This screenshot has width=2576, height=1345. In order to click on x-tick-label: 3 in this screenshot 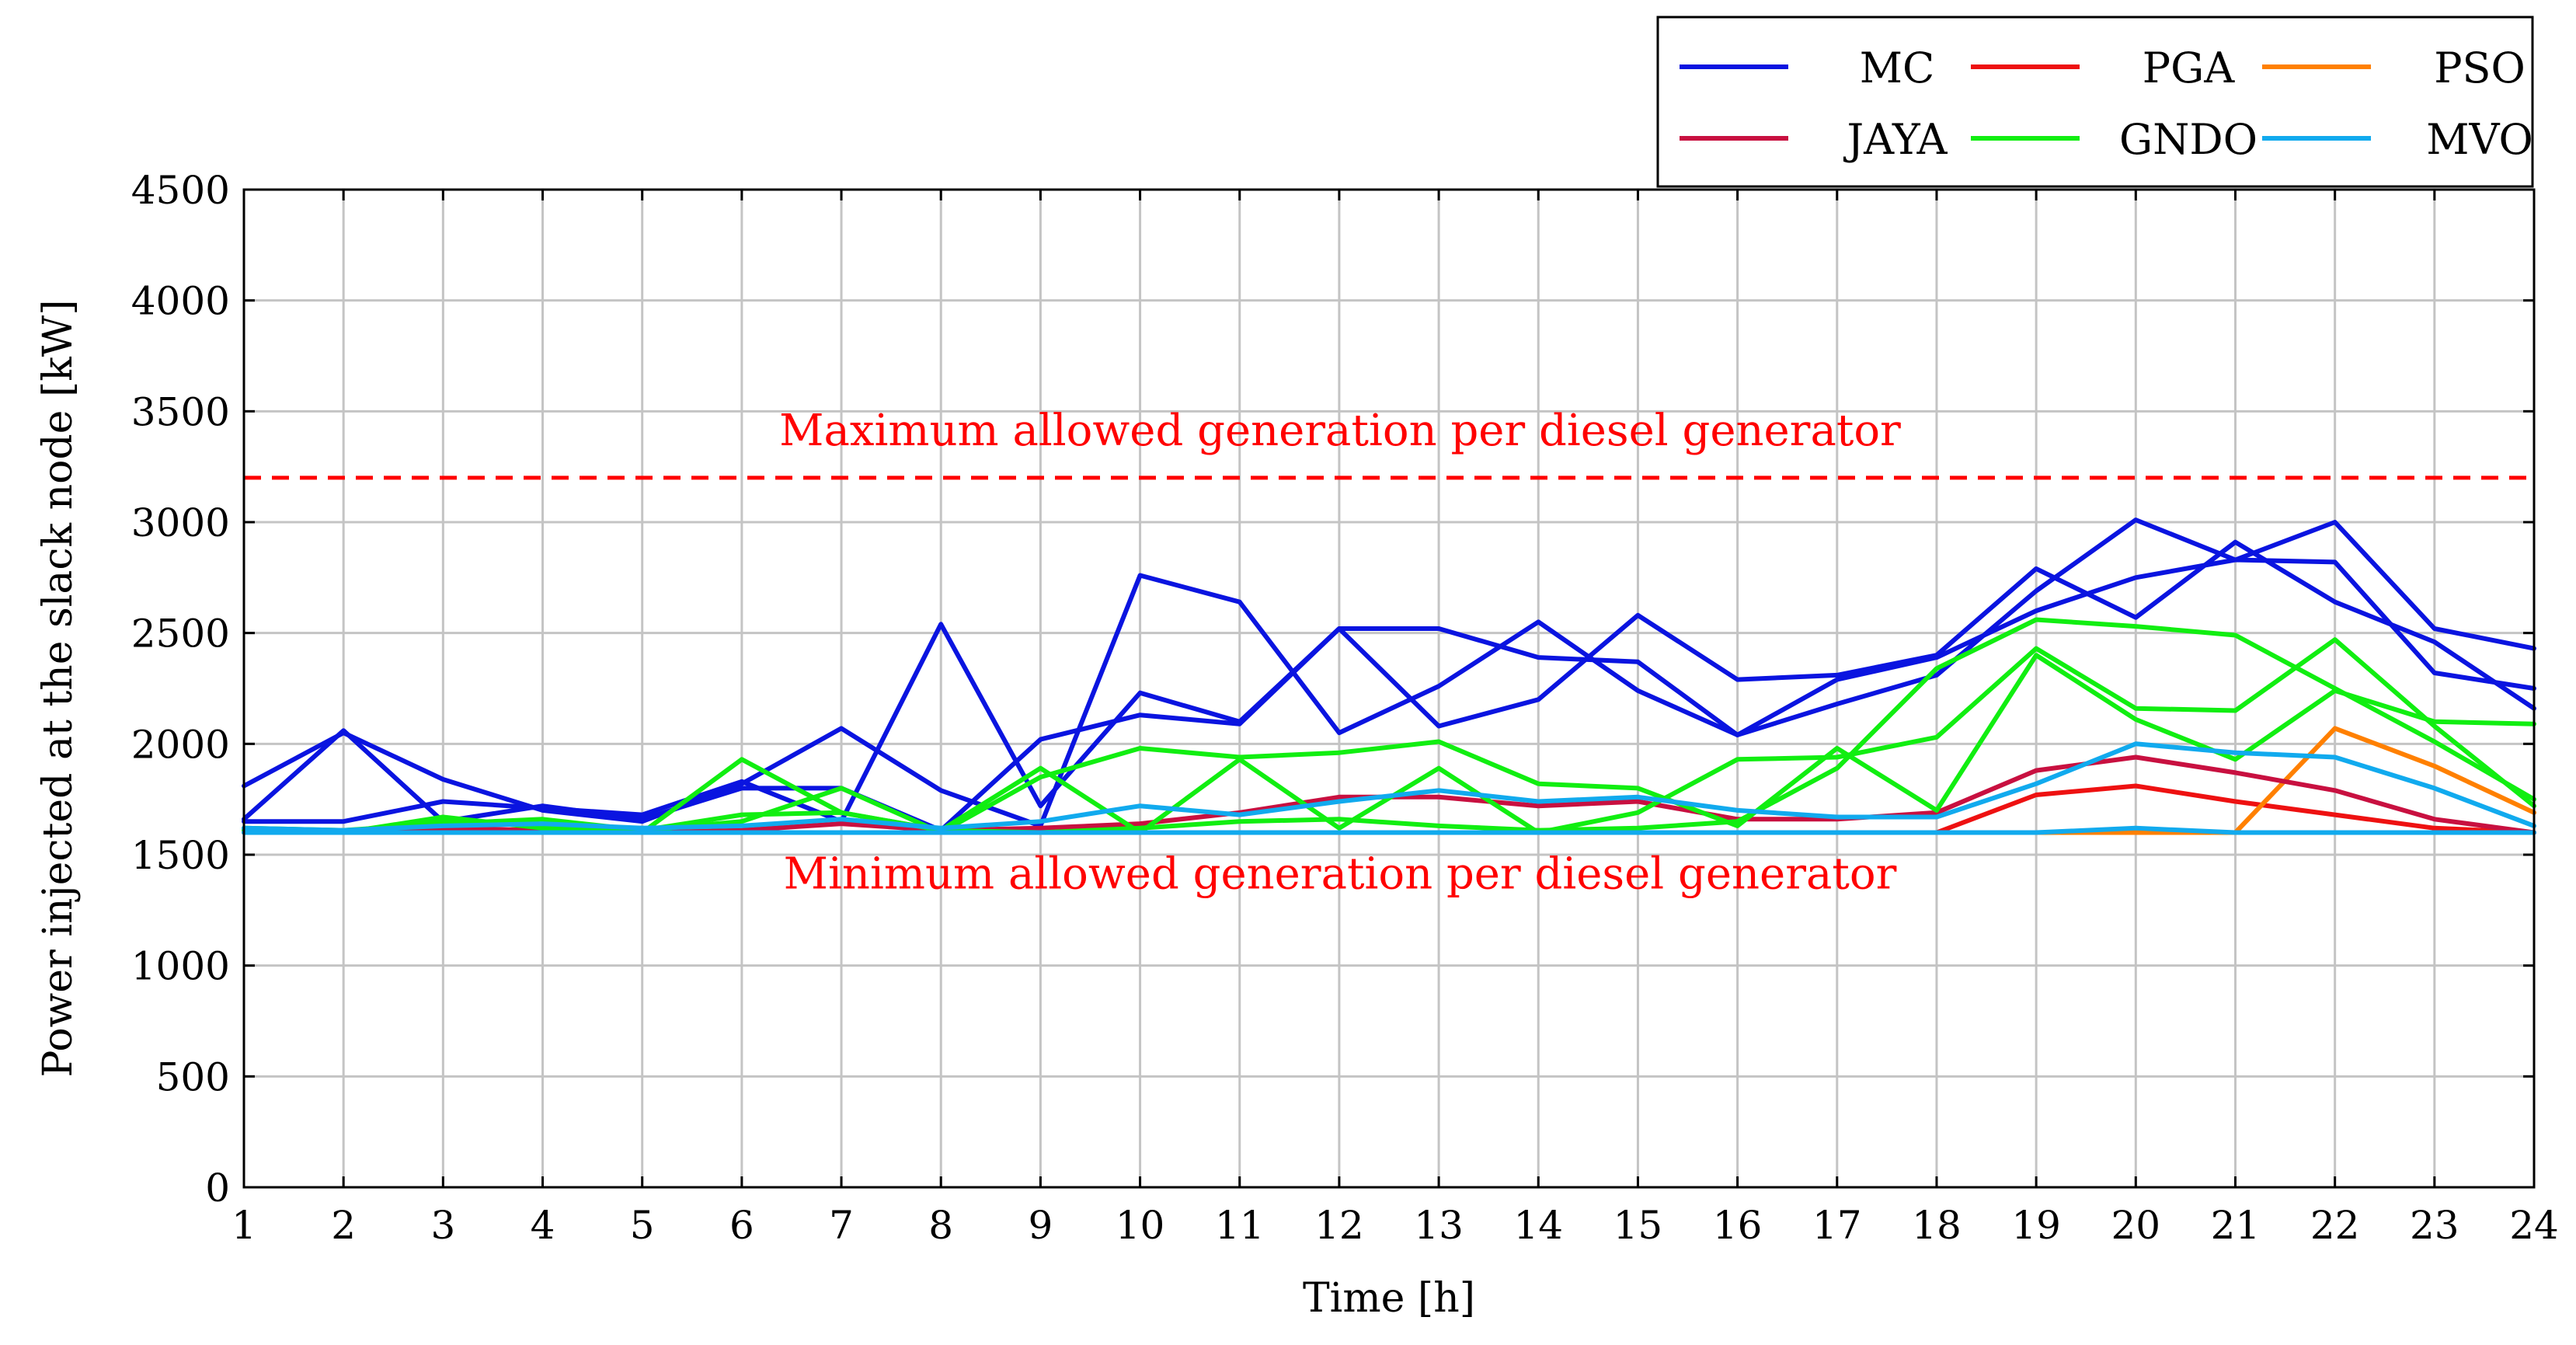, I will do `click(443, 1225)`.